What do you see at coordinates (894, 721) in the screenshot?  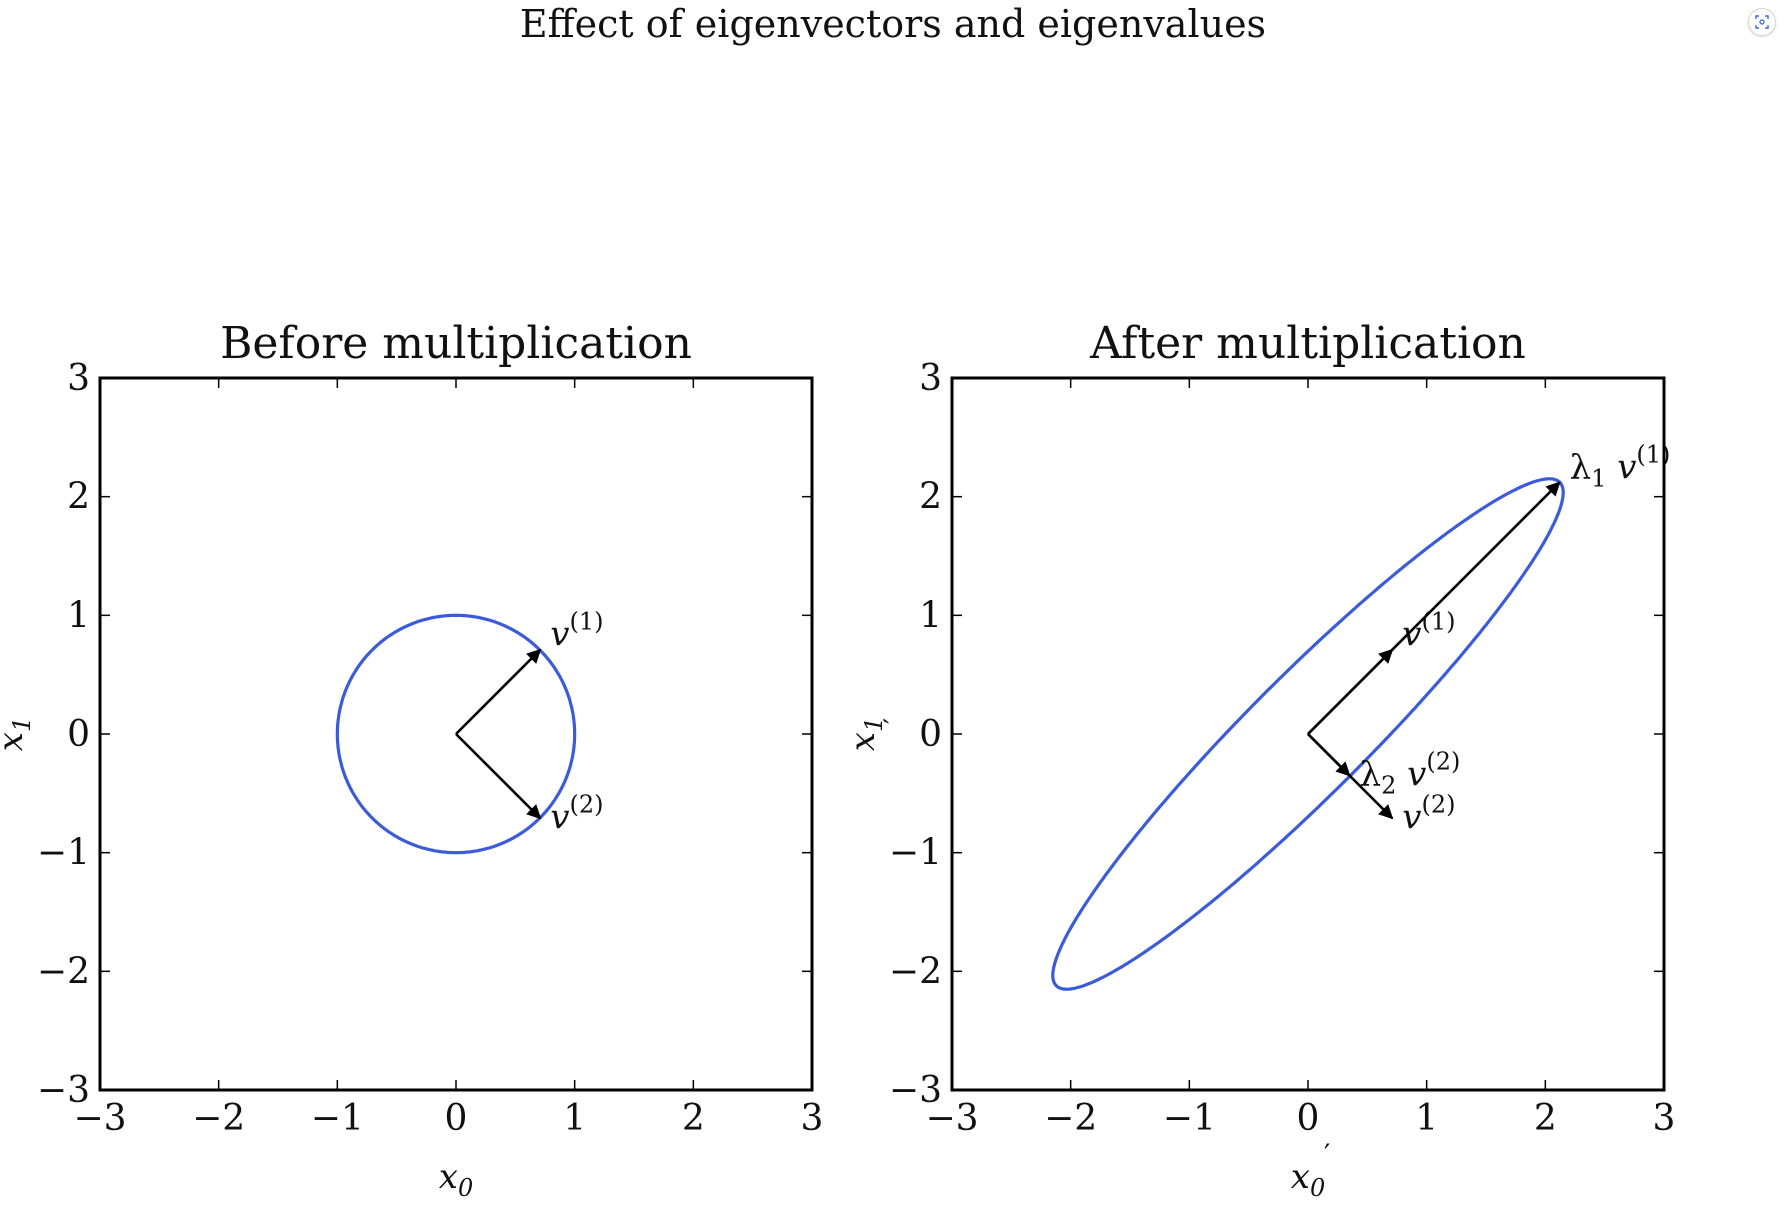 I see `y-axis-label-prime: ′` at bounding box center [894, 721].